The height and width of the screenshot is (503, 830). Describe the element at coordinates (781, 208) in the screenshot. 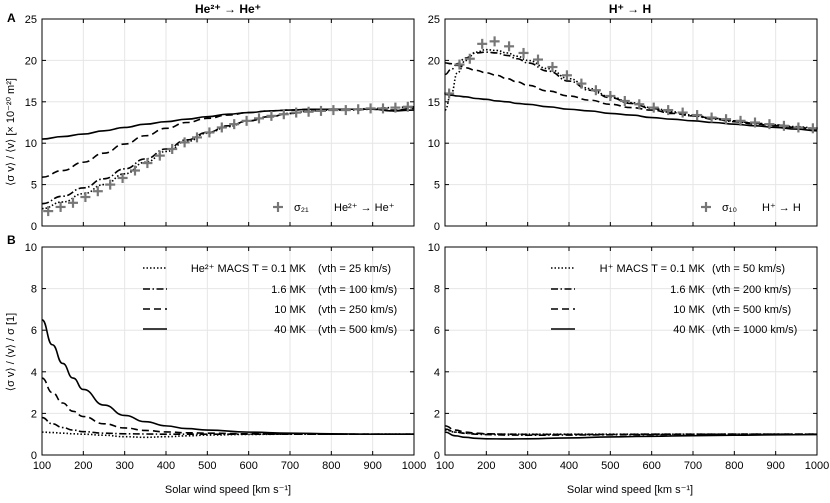

I see `legend-reaction-right: H⁺ → H` at that location.